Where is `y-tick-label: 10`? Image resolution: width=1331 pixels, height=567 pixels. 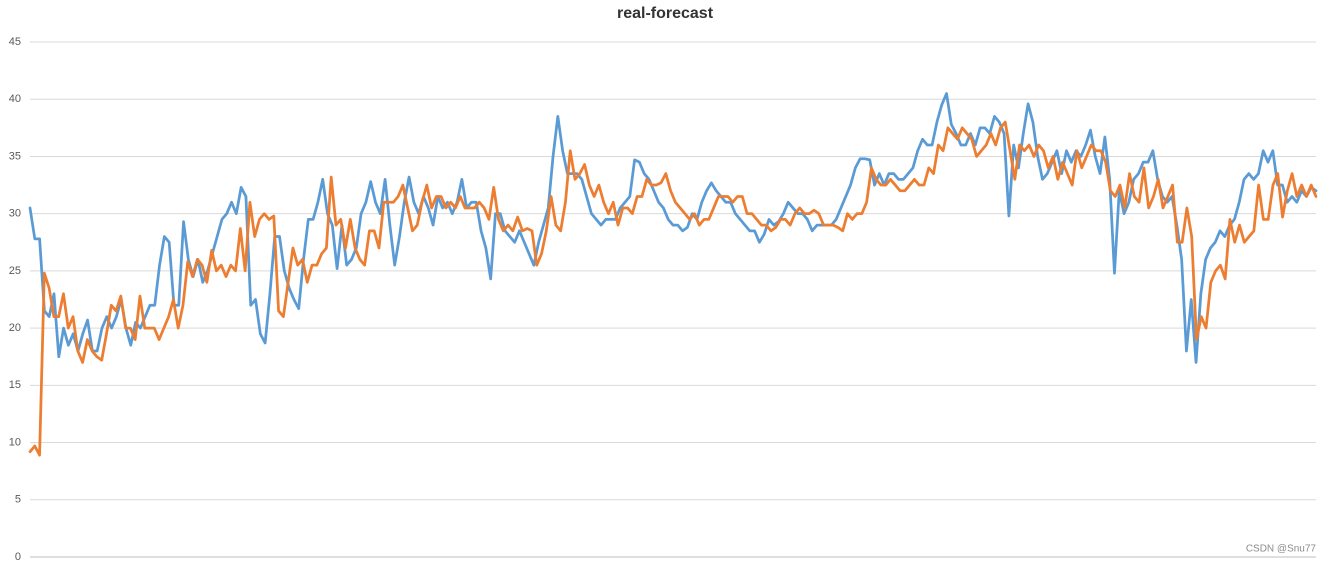 y-tick-label: 10 is located at coordinates (15, 442).